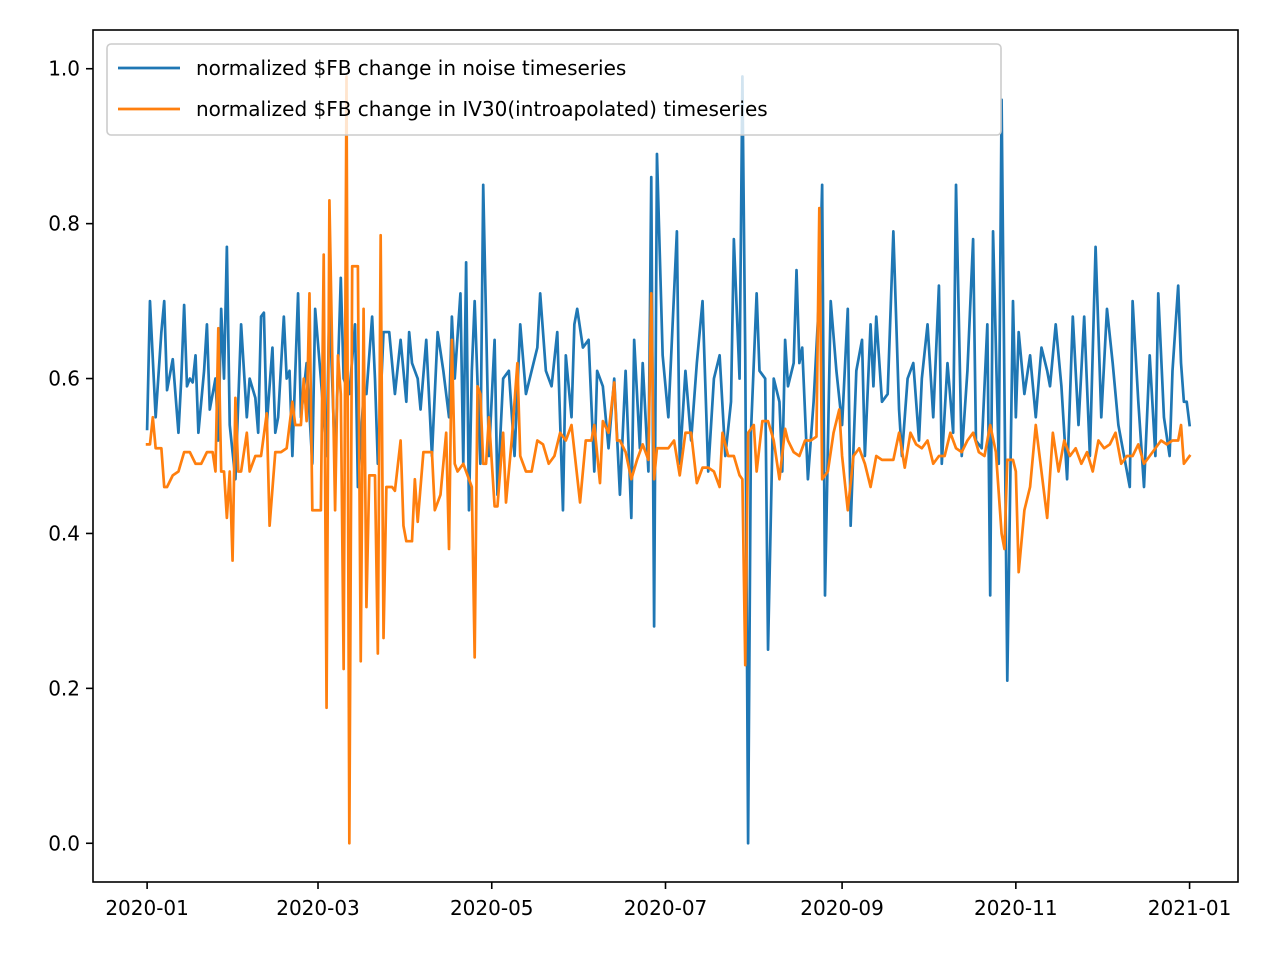 This screenshot has height=960, width=1280. What do you see at coordinates (64, 69) in the screenshot?
I see `y-tick-label: 1.0` at bounding box center [64, 69].